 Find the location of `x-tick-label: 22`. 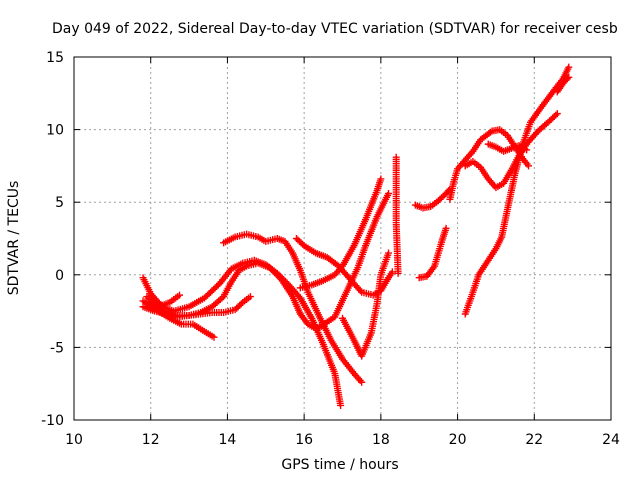

x-tick-label: 22 is located at coordinates (534, 440).